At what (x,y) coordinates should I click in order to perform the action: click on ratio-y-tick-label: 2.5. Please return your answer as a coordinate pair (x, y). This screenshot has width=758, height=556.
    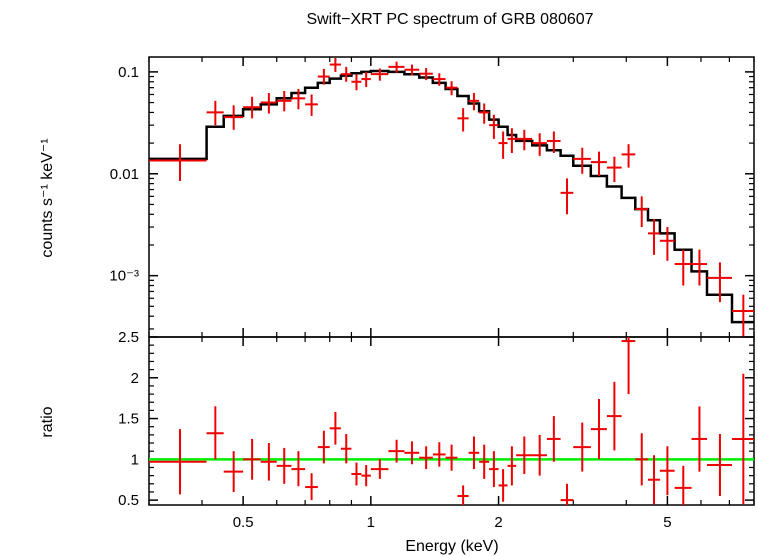
    Looking at the image, I should click on (128, 337).